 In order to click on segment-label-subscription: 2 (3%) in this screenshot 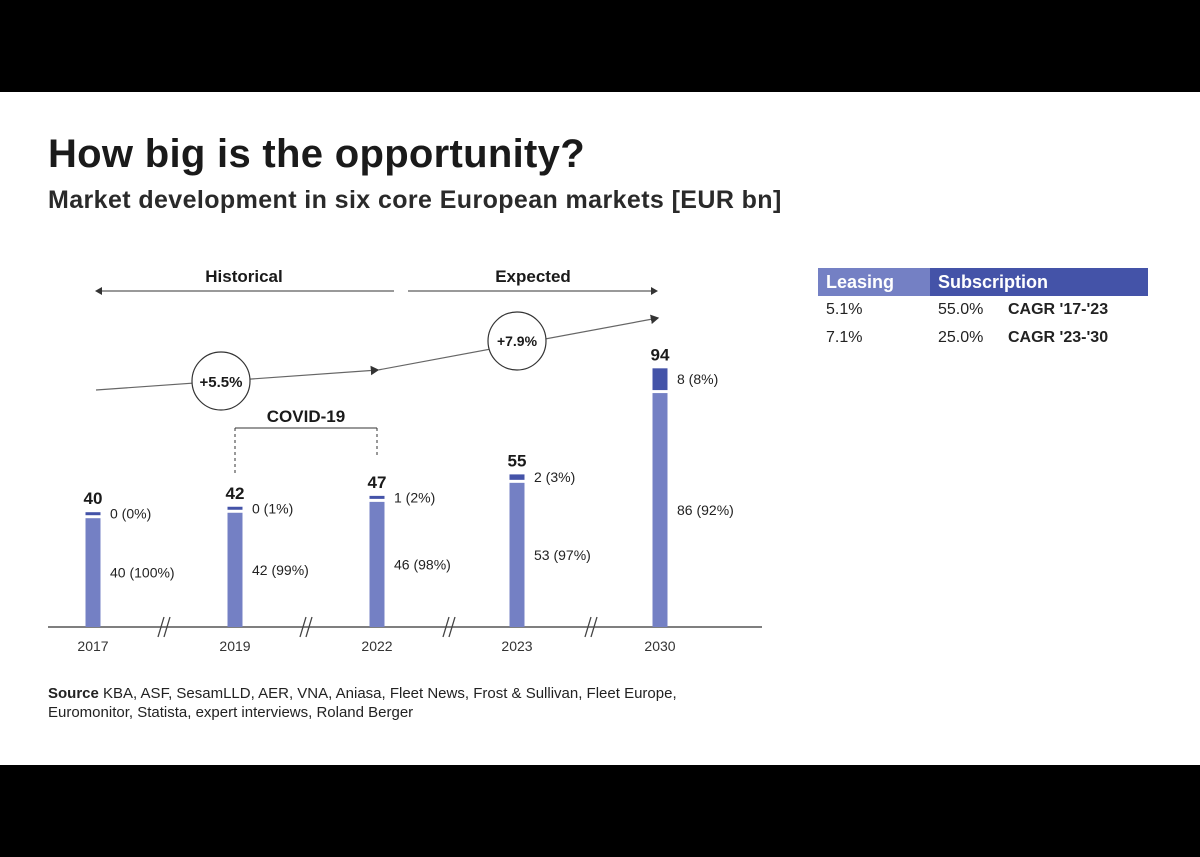, I will do `click(554, 477)`.